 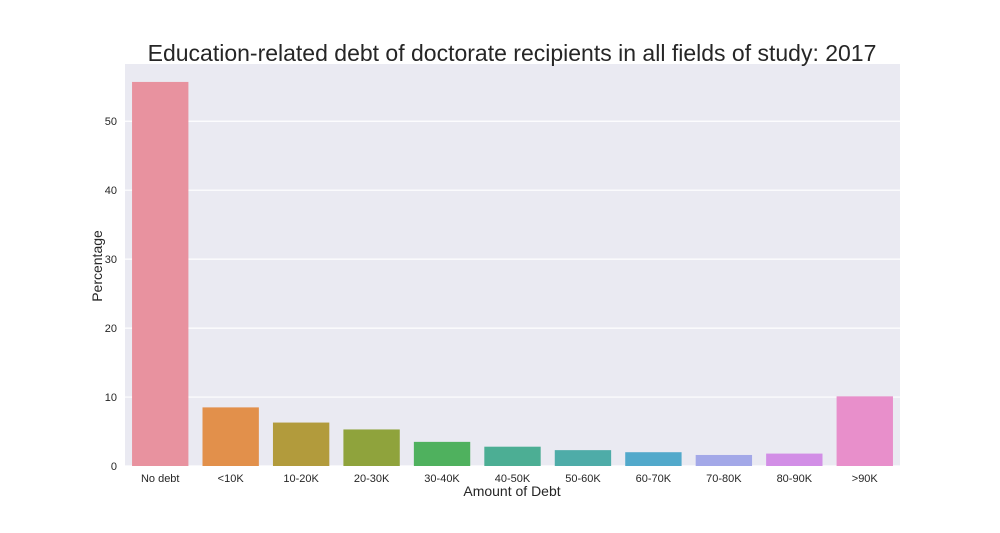 What do you see at coordinates (865, 479) in the screenshot?
I see `x-tick-label: >90K` at bounding box center [865, 479].